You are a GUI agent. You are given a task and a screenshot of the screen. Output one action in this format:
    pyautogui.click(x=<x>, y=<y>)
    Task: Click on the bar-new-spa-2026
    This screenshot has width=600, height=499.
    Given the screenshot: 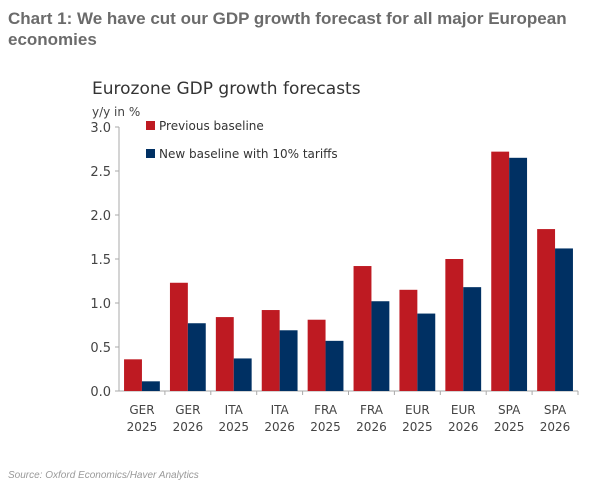 What is the action you would take?
    pyautogui.click(x=564, y=319)
    